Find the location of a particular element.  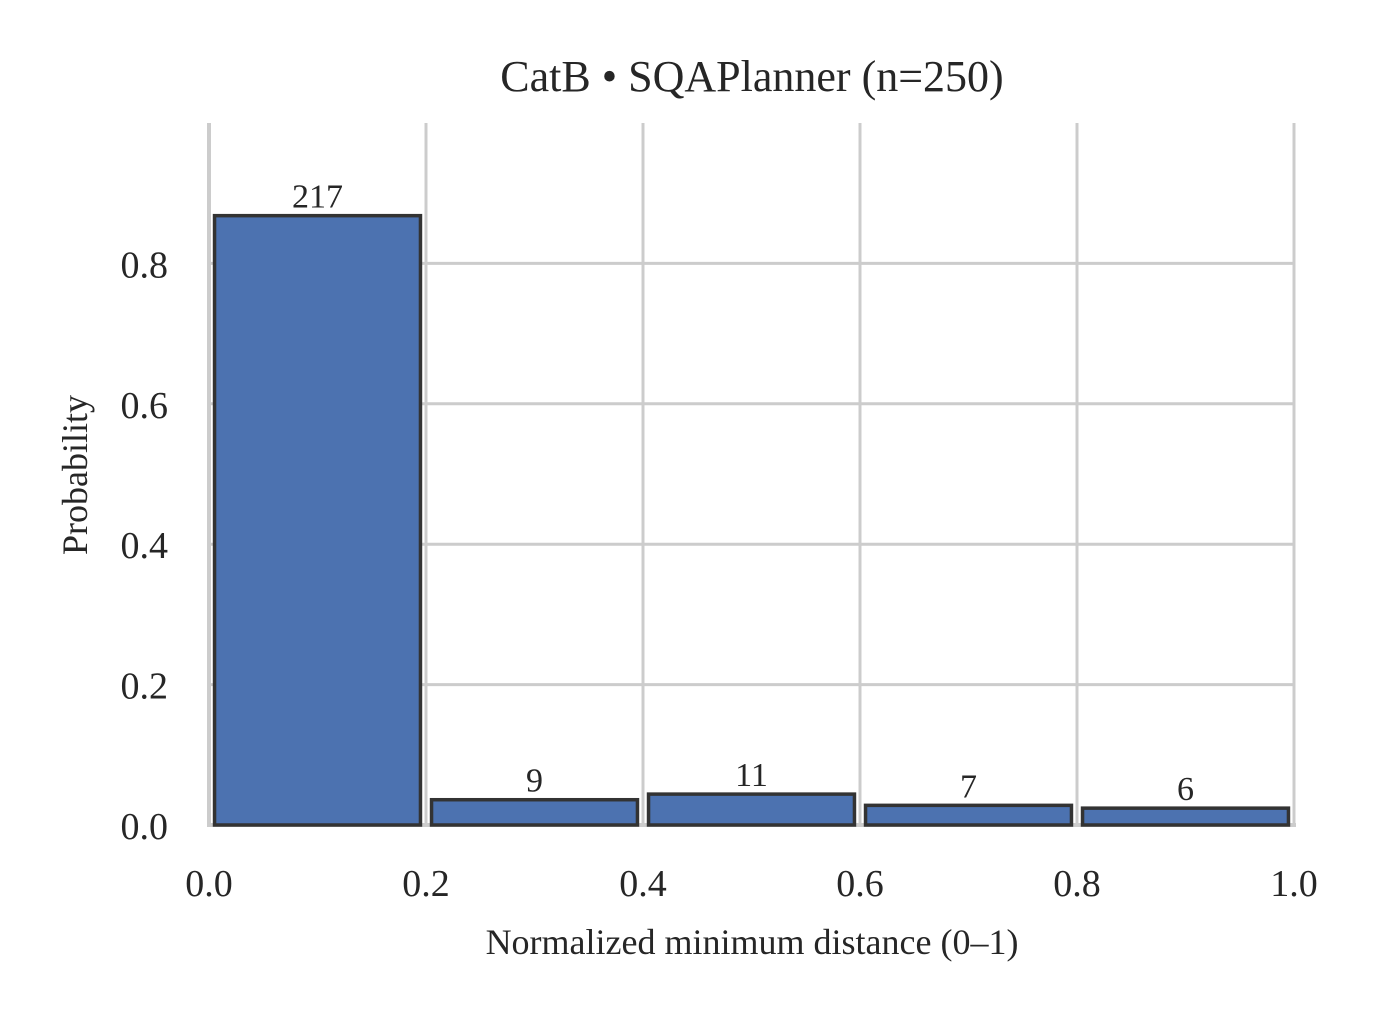

y-tick-label-0: 0.0 is located at coordinates (145, 827).